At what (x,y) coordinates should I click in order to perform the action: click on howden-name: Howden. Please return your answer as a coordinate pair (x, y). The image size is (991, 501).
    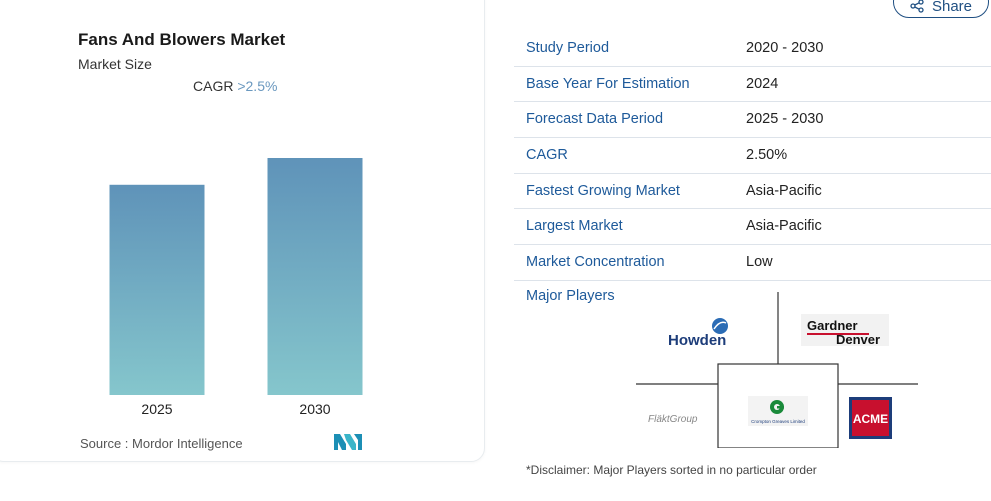
    Looking at the image, I should click on (697, 340).